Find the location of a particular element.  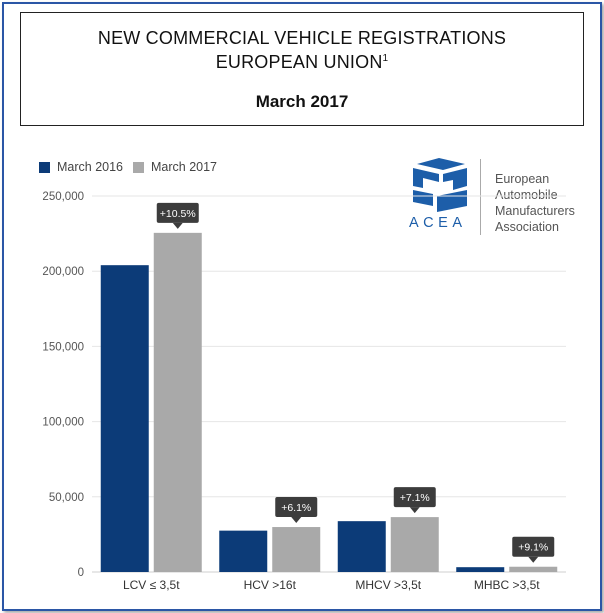

y-tick-label: 100,000 is located at coordinates (63, 423).